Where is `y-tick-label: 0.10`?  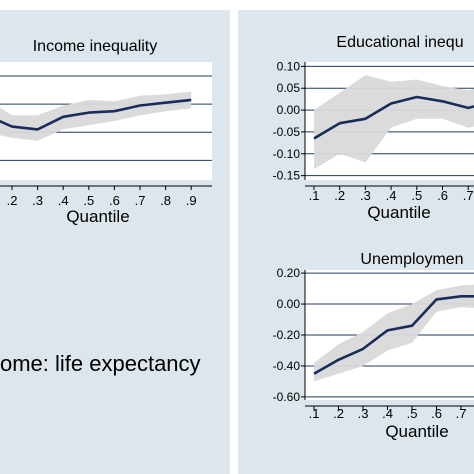 y-tick-label: 0.10 is located at coordinates (289, 66).